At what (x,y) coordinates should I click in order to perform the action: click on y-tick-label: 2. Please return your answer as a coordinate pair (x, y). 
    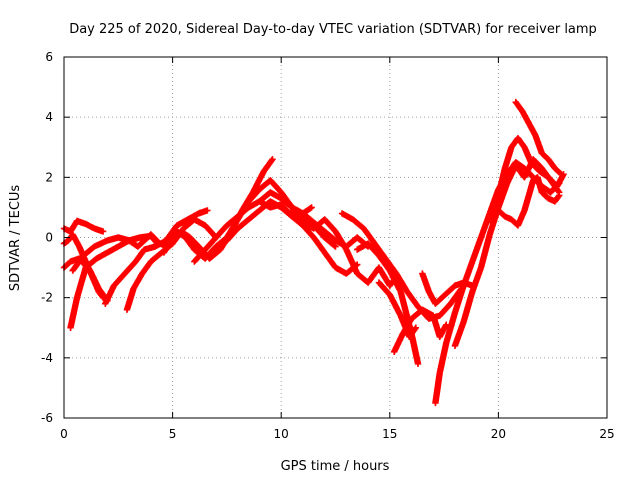
    Looking at the image, I should click on (49, 177).